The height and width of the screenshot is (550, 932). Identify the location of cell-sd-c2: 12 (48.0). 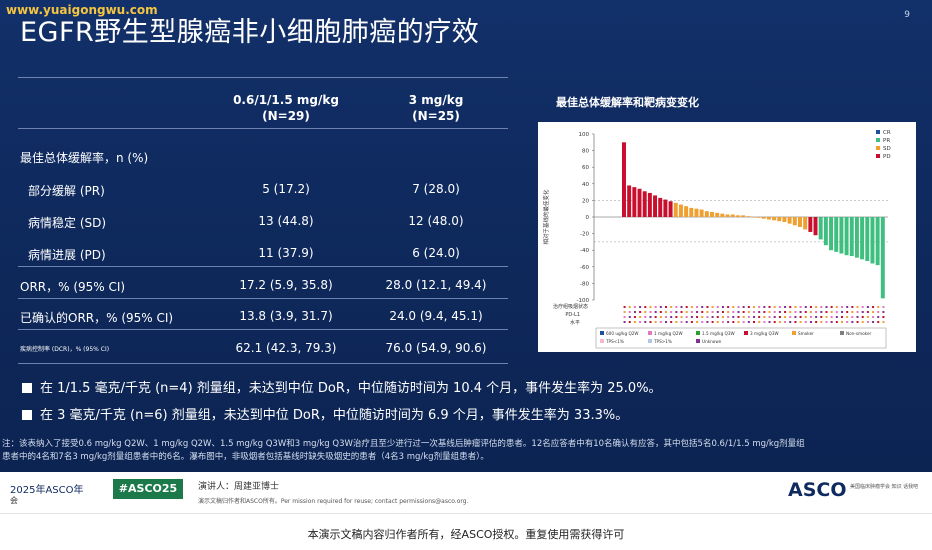
(436, 221).